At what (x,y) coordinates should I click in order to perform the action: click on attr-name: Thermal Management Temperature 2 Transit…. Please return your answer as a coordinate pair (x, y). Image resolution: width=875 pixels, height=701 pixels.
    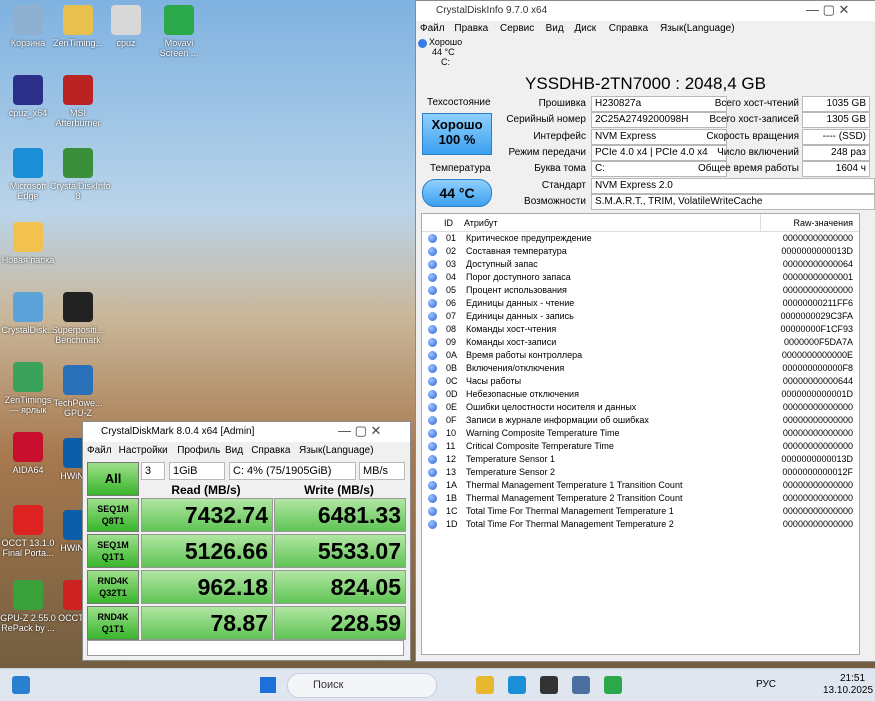
    Looking at the image, I should click on (574, 498).